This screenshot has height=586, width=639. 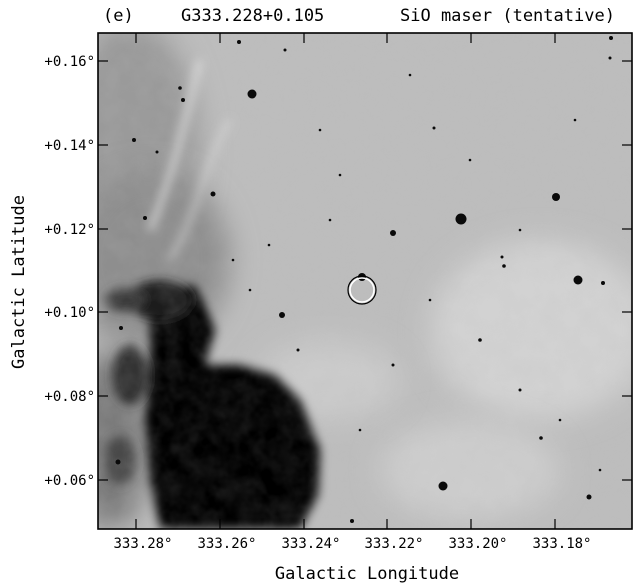 I want to click on y-tick-label: +0.10°, so click(x=69, y=313).